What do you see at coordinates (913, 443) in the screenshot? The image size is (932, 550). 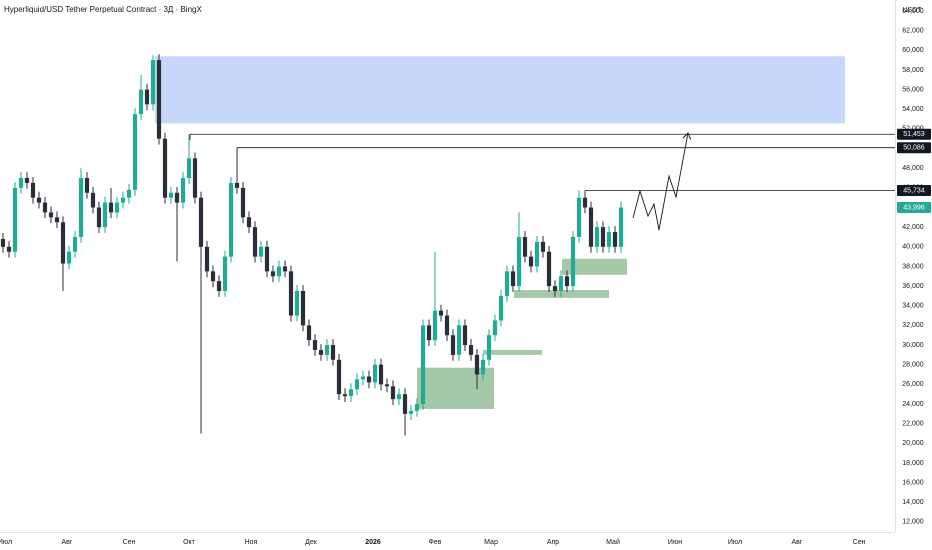 I see `y-tick-label: 20,000` at bounding box center [913, 443].